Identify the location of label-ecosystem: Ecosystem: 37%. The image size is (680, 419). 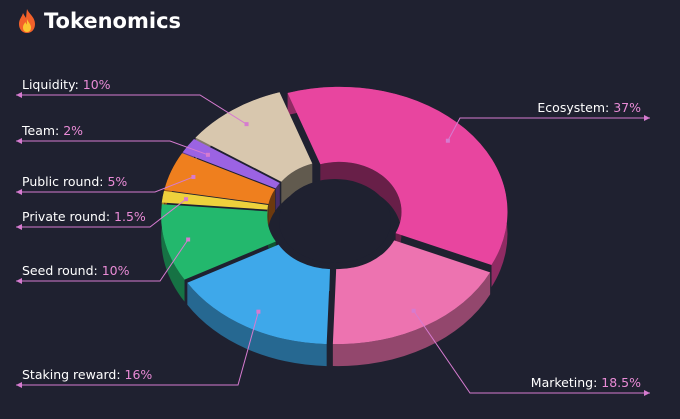
(589, 107).